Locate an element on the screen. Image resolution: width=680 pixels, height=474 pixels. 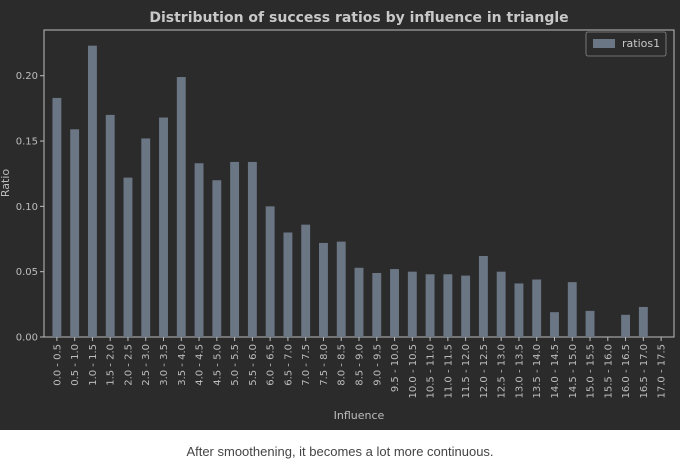
x-tick-label: 11.5 - 12.0 is located at coordinates (466, 371).